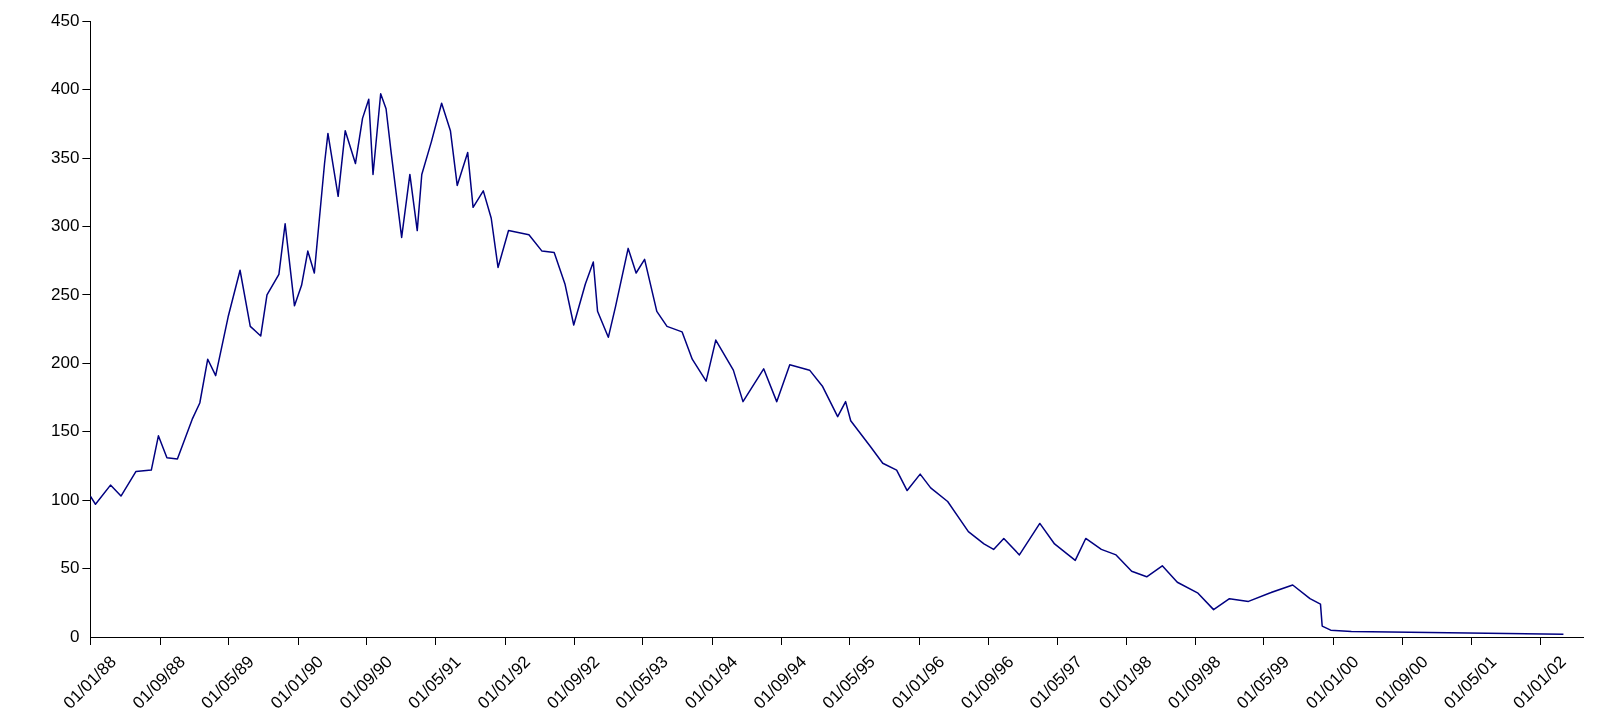  What do you see at coordinates (65, 157) in the screenshot?
I see `y-tick-label: 350` at bounding box center [65, 157].